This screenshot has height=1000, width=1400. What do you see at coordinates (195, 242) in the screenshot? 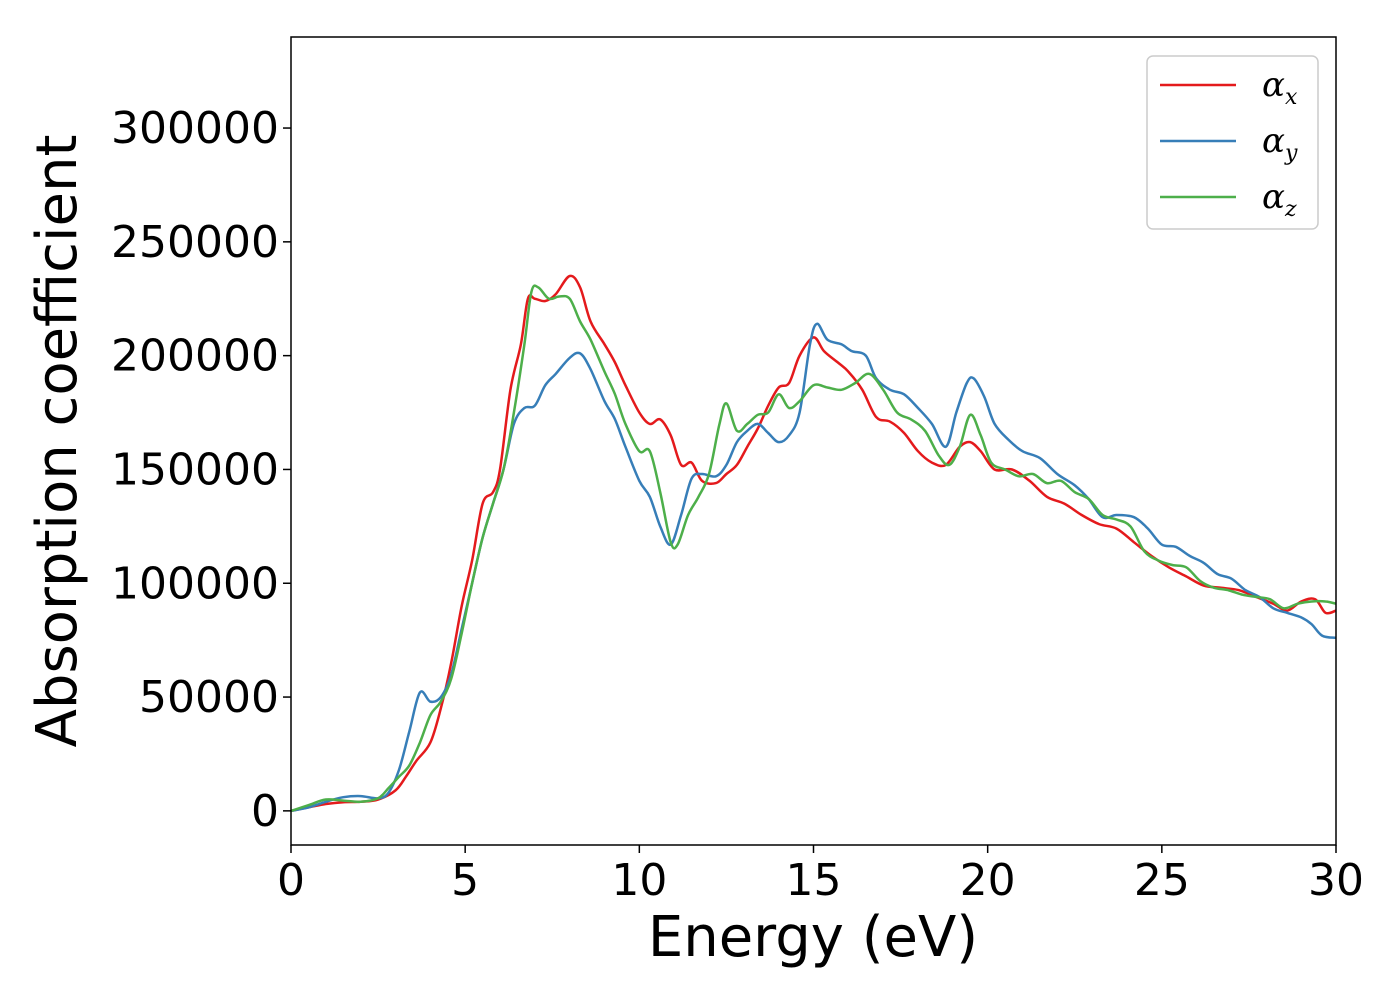
I see `y-tick-label: 250000` at bounding box center [195, 242].